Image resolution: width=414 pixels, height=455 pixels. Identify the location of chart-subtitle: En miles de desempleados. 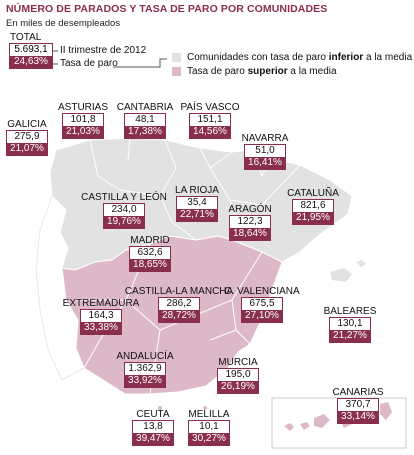
(63, 23).